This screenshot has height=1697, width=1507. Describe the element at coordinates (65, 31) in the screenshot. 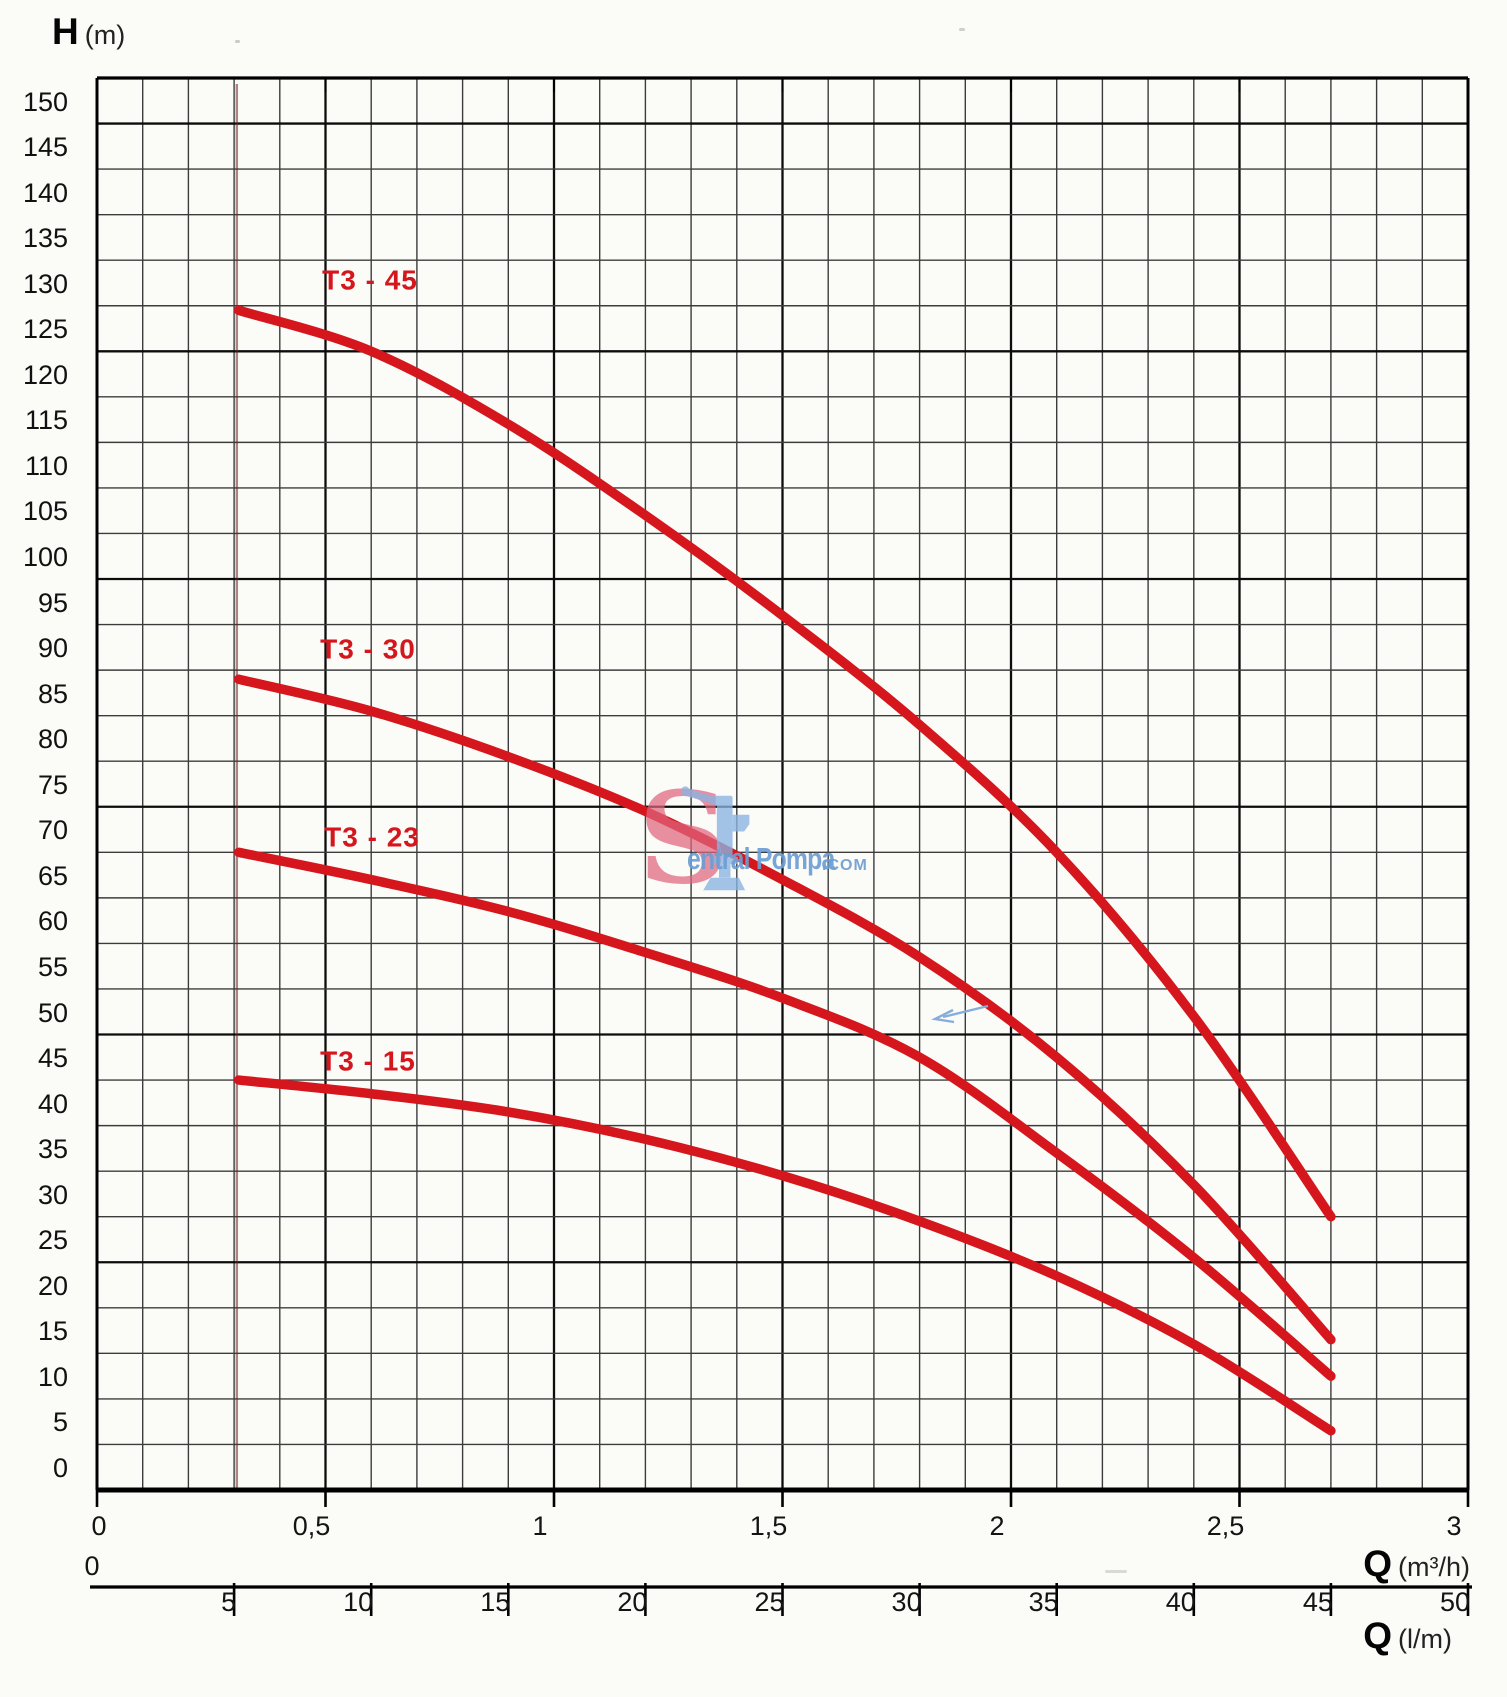

I see `y-axis-symbol: H` at that location.